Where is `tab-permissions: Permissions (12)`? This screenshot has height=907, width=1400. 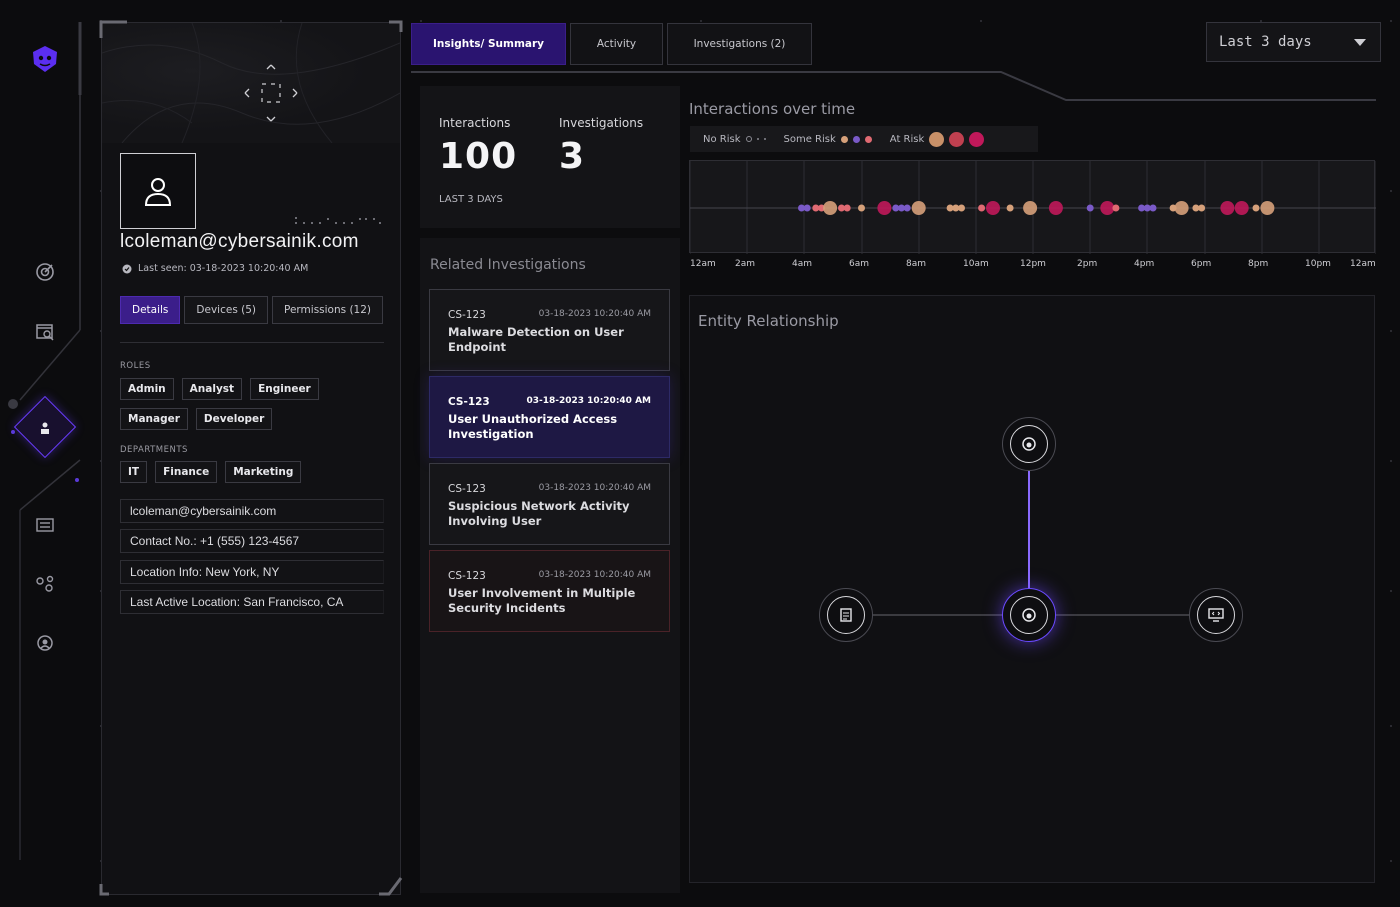
tab-permissions: Permissions (12) is located at coordinates (327, 310).